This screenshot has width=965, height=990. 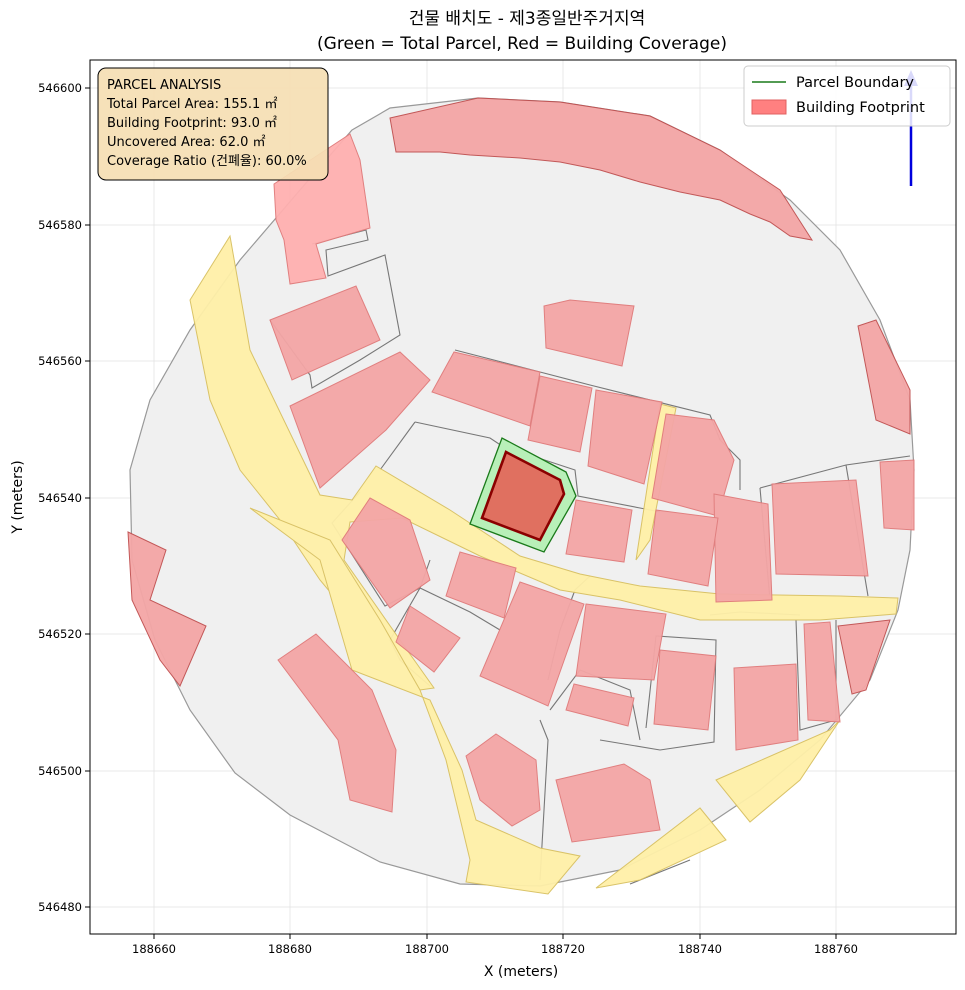 I want to click on side-road, so click(x=415, y=701).